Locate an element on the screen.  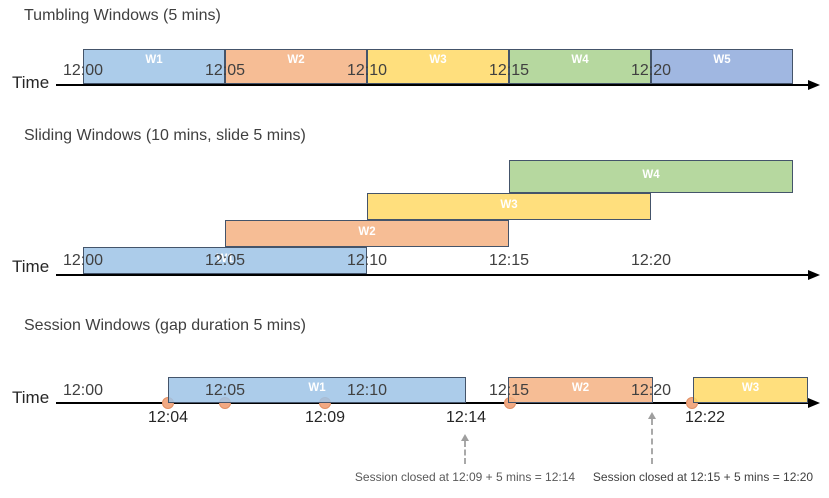
session-window-label-w3: W3 is located at coordinates (750, 388).